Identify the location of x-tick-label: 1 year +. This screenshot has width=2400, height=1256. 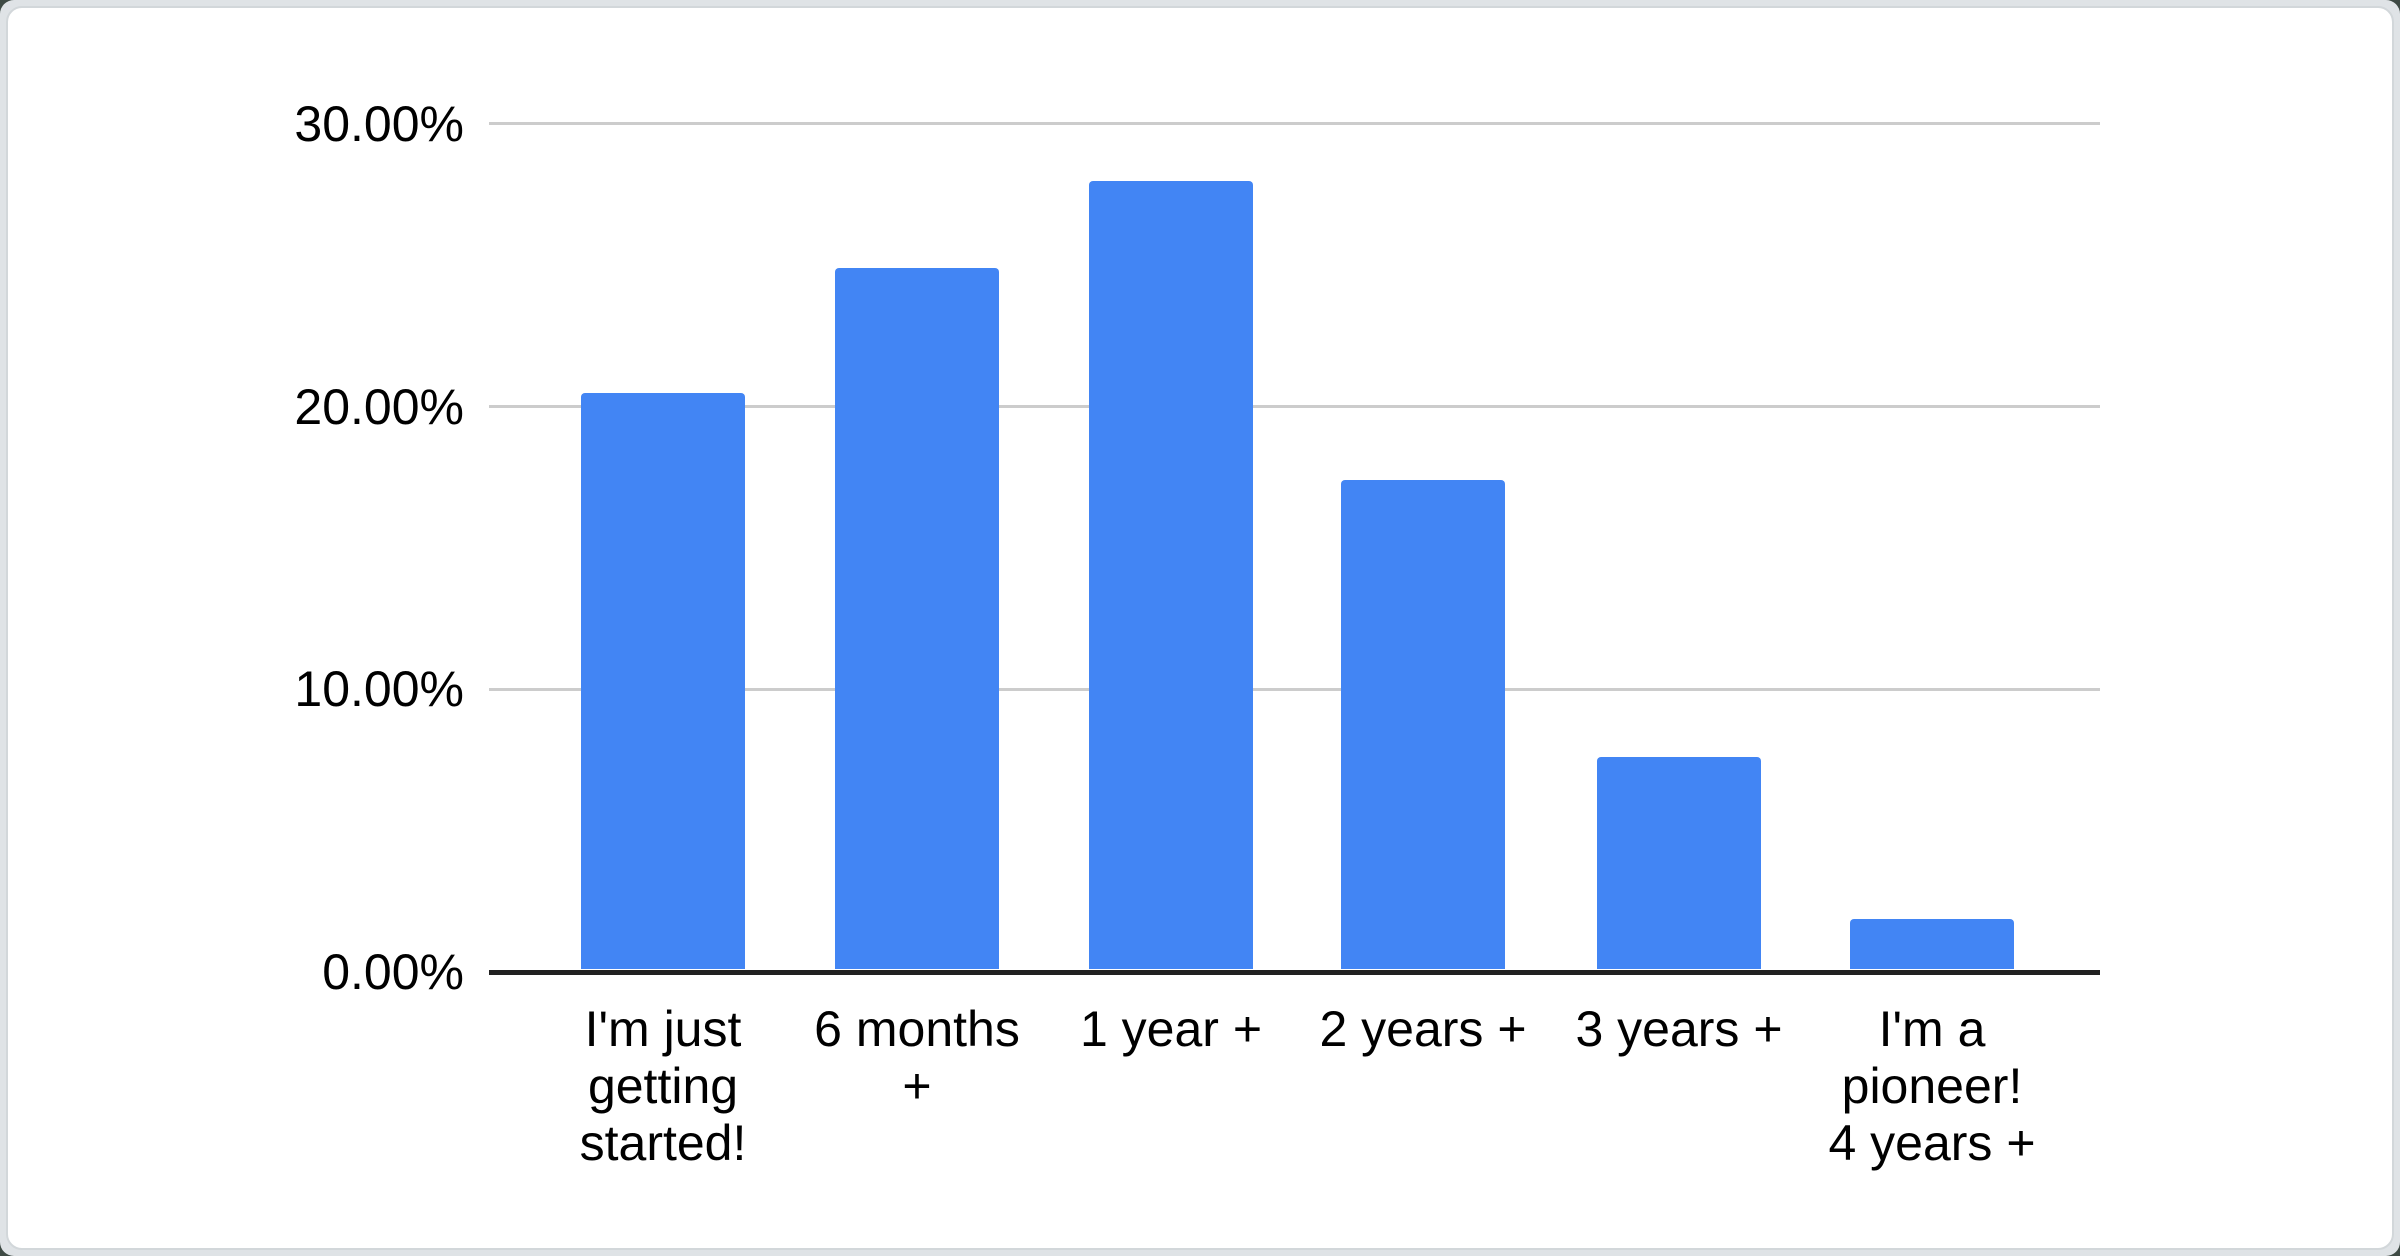
(1171, 1029).